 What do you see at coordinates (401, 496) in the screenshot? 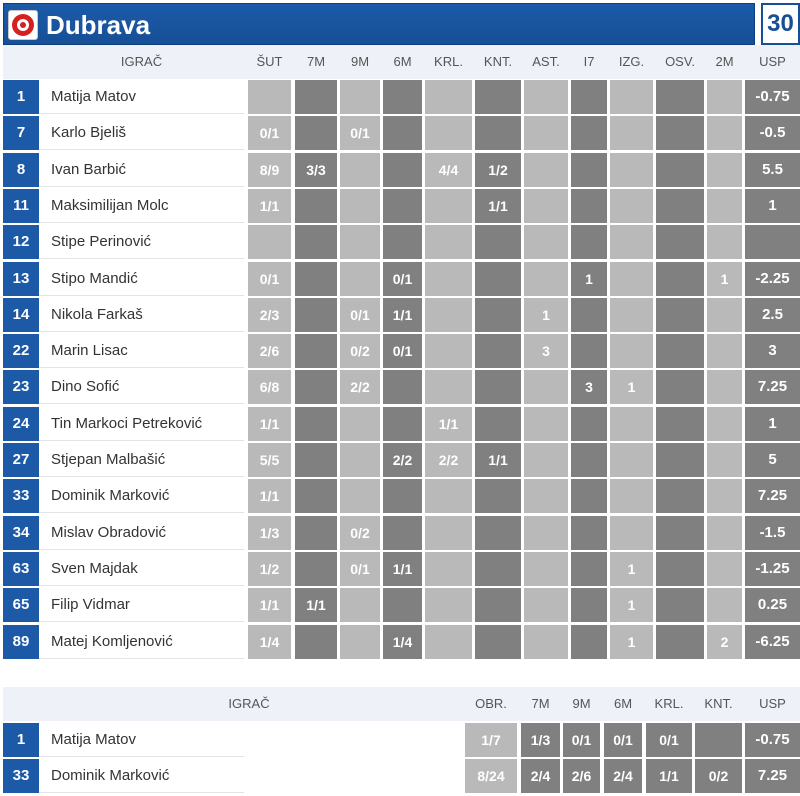
I see `player-row-33: 33 Dominik Marković 1/1 7.25` at bounding box center [401, 496].